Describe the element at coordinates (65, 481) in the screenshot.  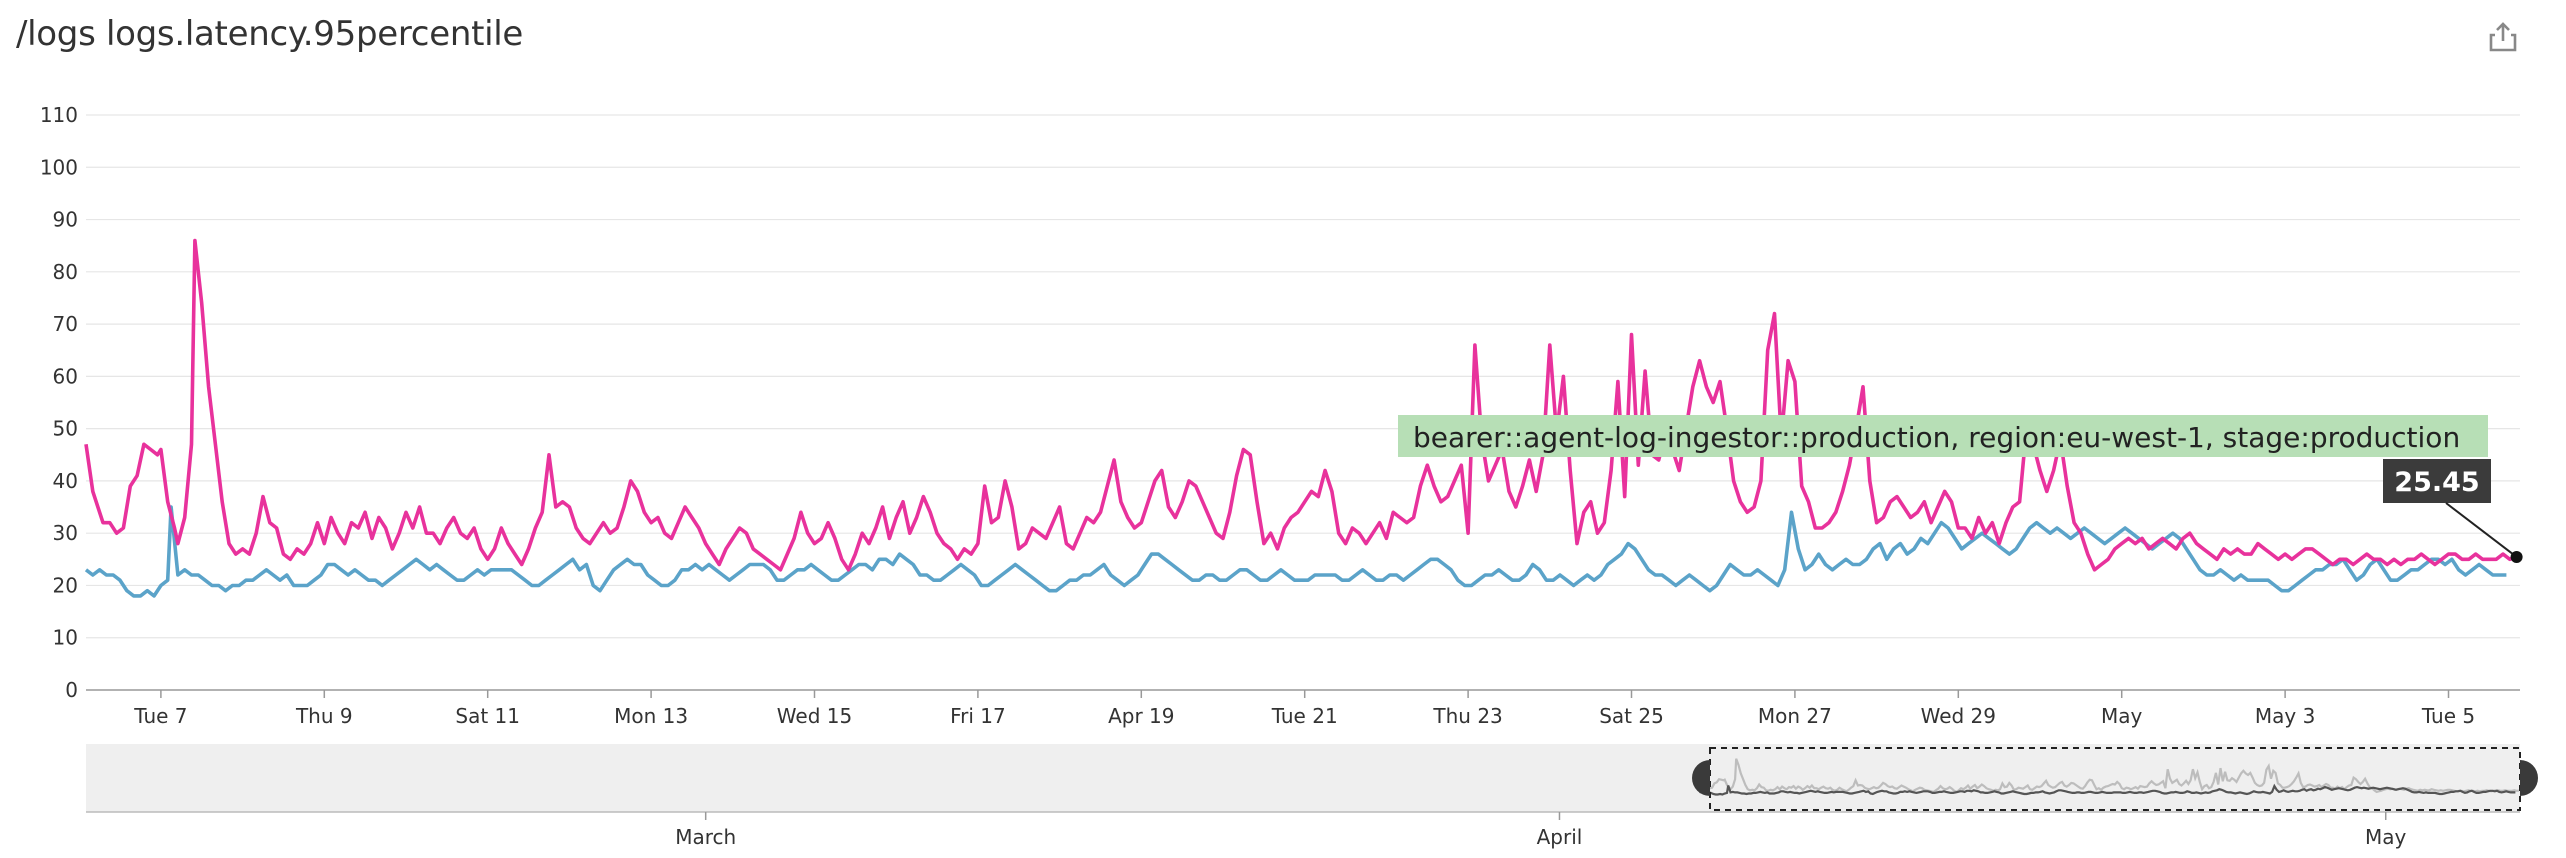
I see `y-tick-label: 40` at that location.